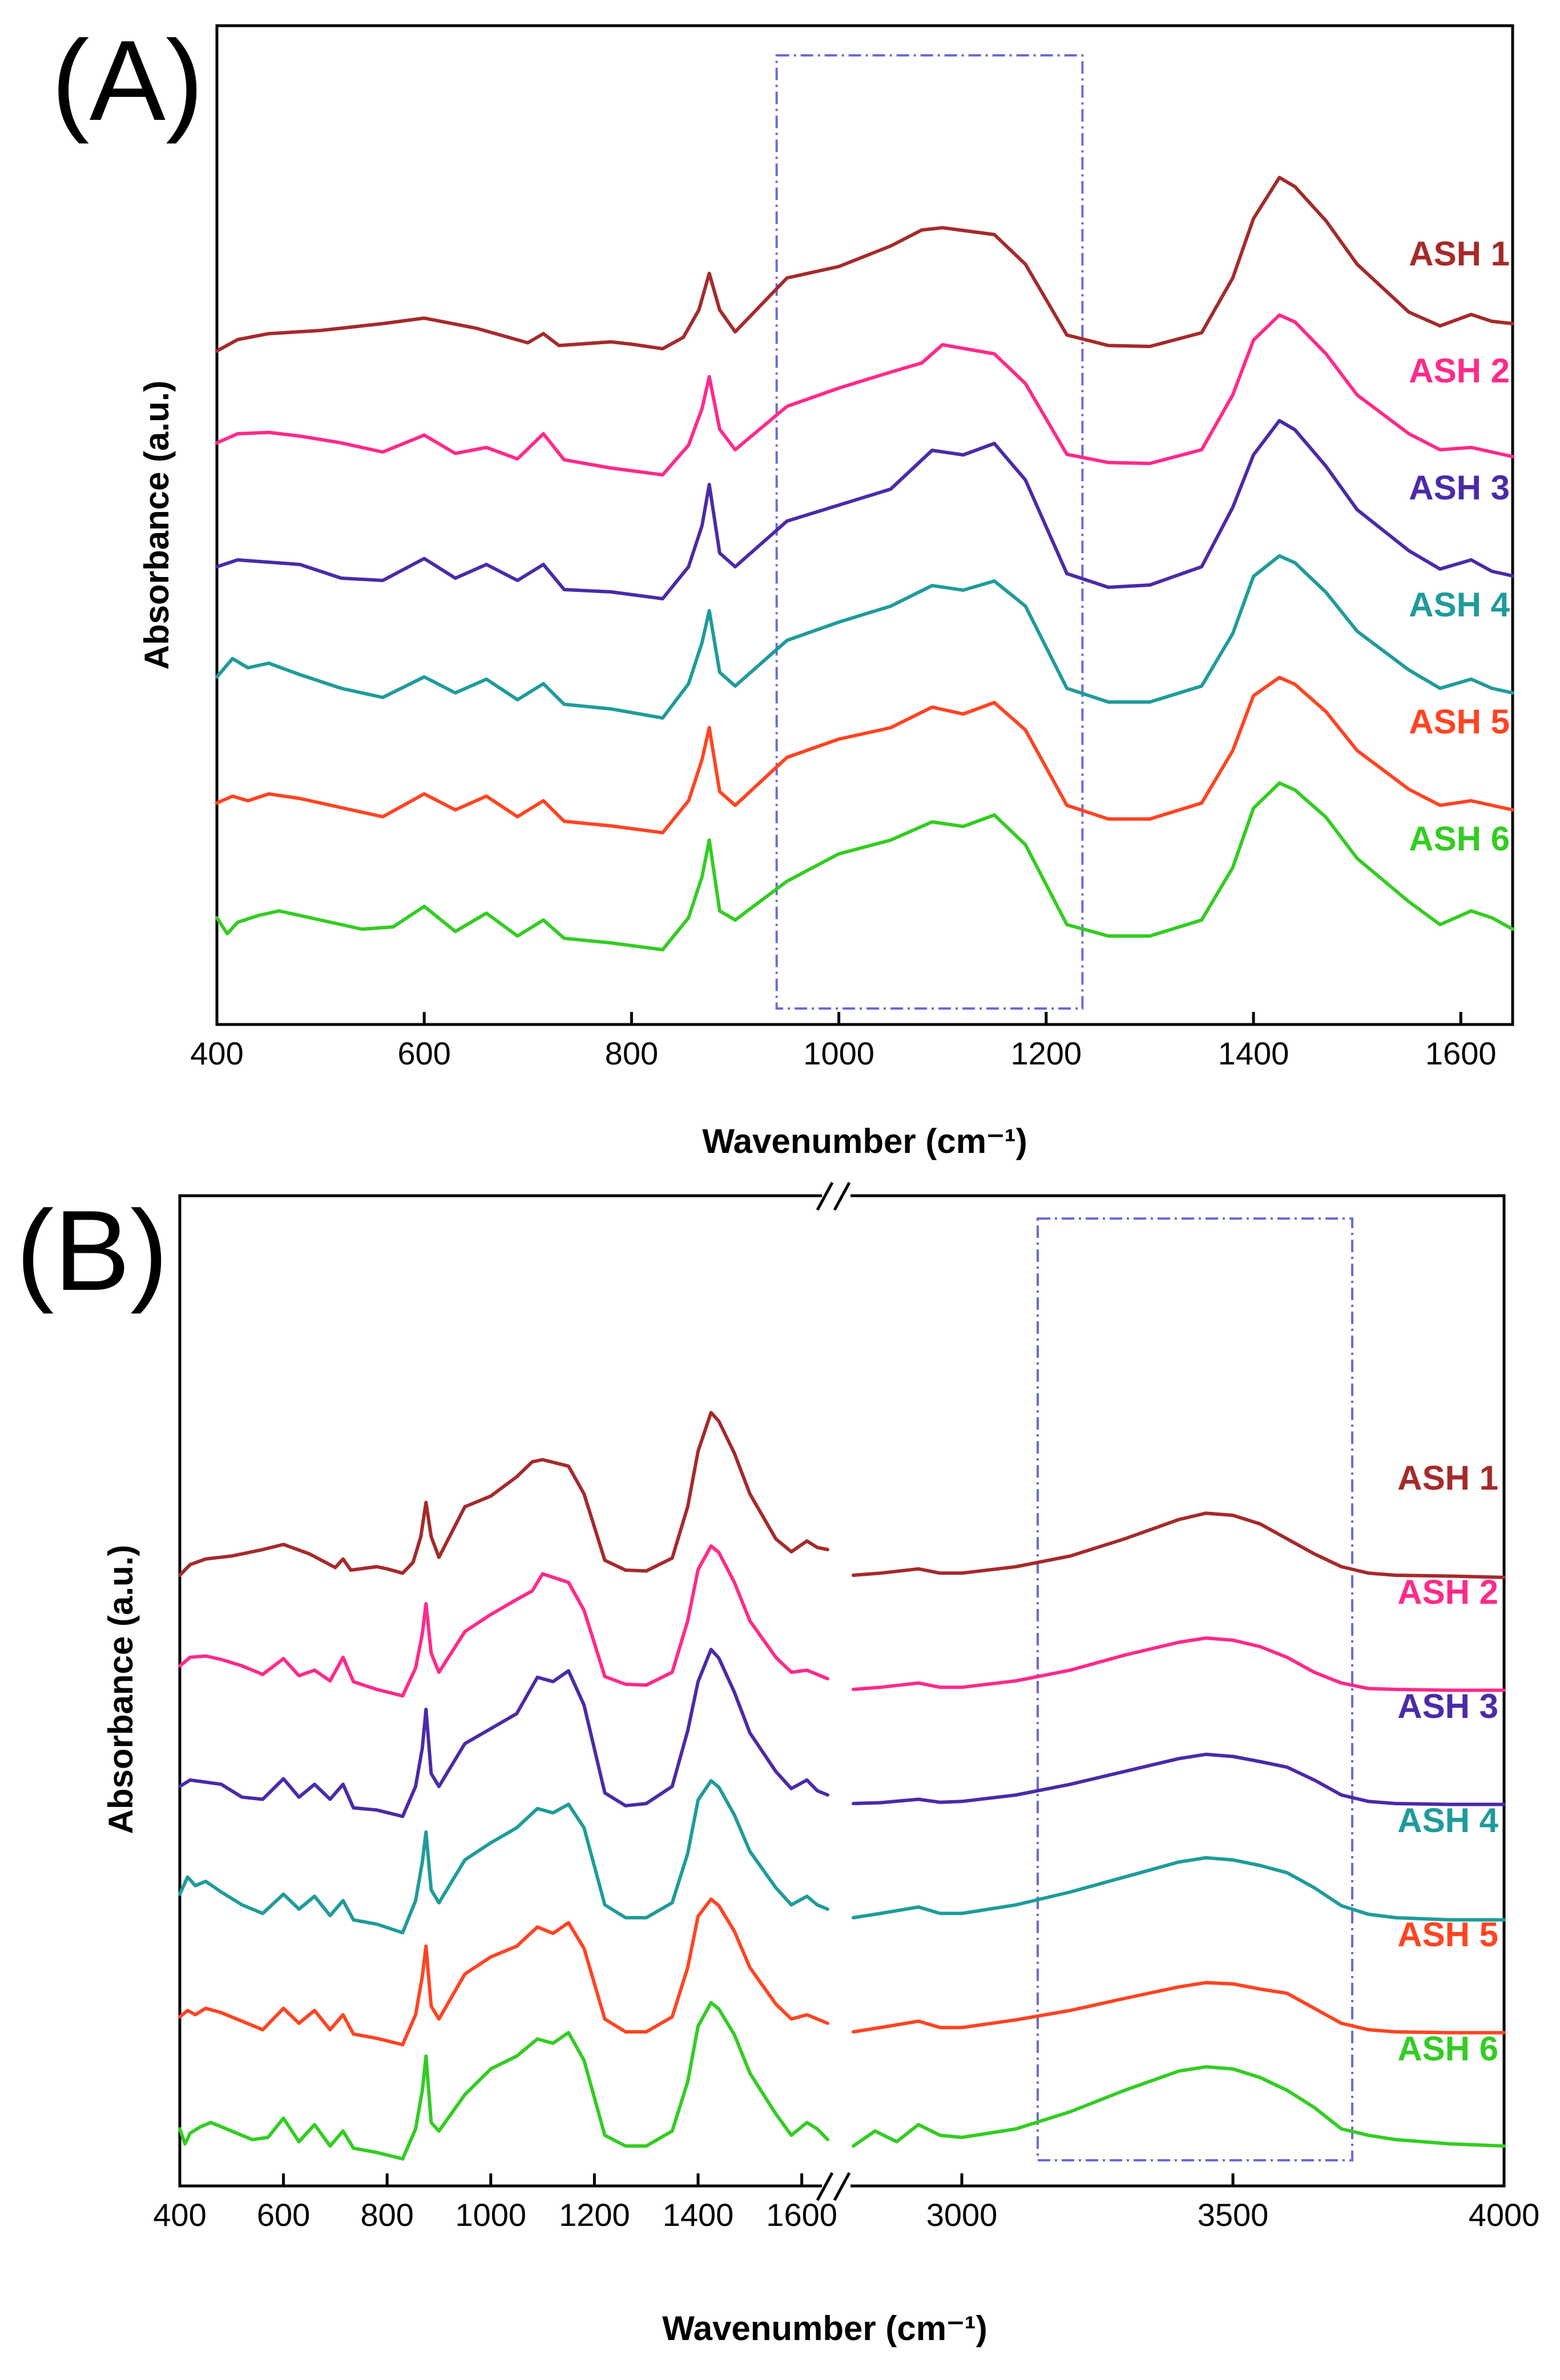 This screenshot has height=2380, width=1560. I want to click on panel-b-series-labels: ASH 1 ASH 2 ASH 3 ASH 4 ASH 5 ASH 6, so click(1447, 1763).